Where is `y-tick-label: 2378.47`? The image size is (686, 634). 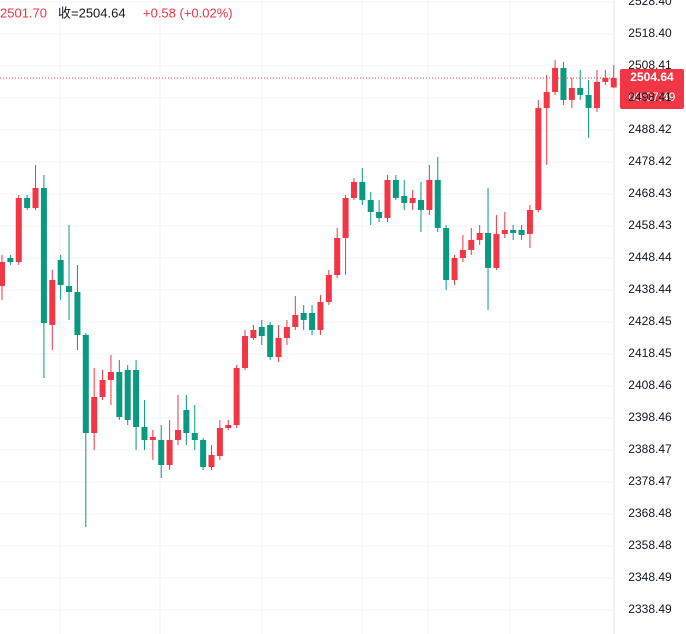 y-tick-label: 2378.47 is located at coordinates (650, 481).